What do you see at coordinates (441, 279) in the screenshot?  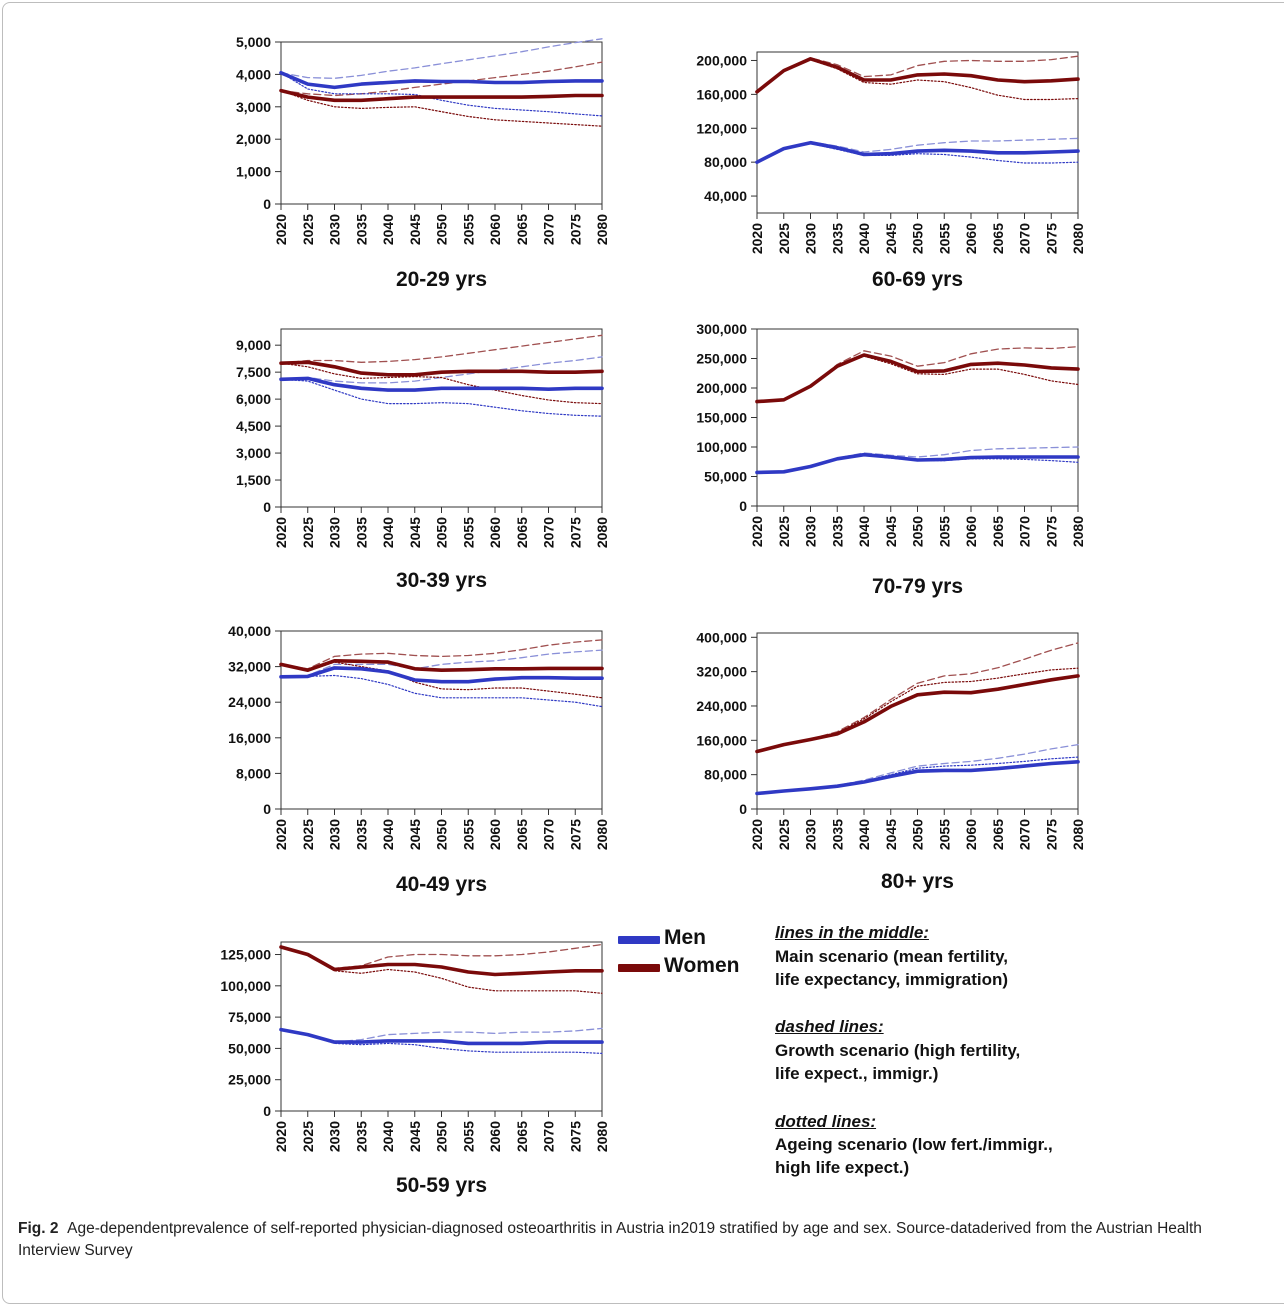 I see `panel-title: 20-29 yrs` at bounding box center [441, 279].